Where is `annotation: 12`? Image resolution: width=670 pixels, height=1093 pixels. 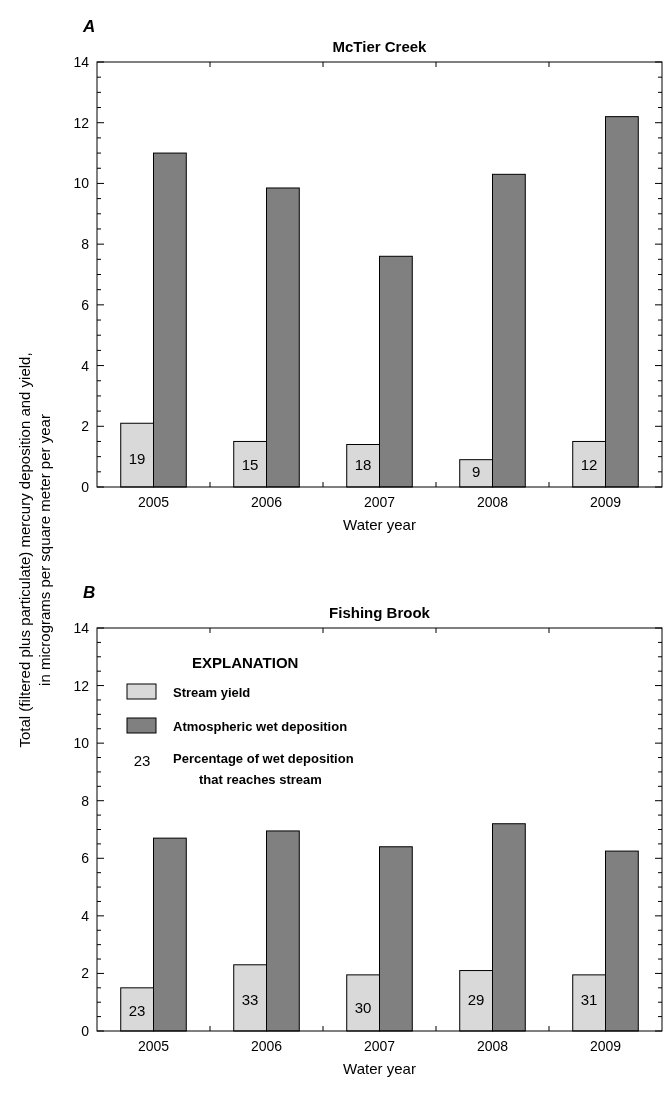 annotation: 12 is located at coordinates (589, 464).